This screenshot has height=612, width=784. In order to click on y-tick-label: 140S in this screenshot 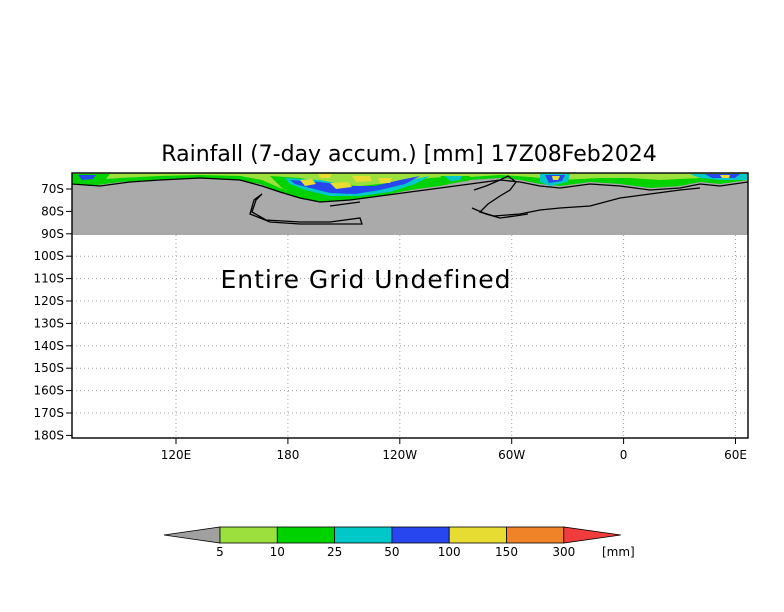, I will do `click(48, 346)`.